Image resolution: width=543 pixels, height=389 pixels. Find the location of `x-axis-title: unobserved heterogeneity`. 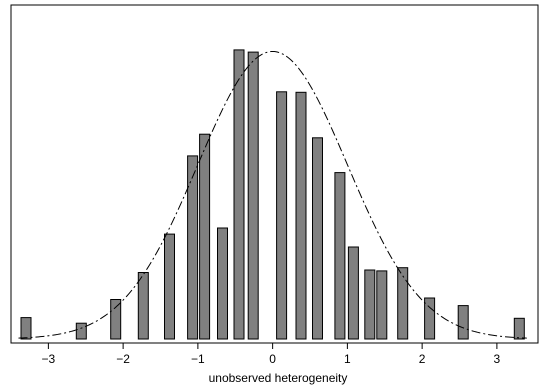

x-axis-title: unobserved heterogeneity is located at coordinates (278, 378).